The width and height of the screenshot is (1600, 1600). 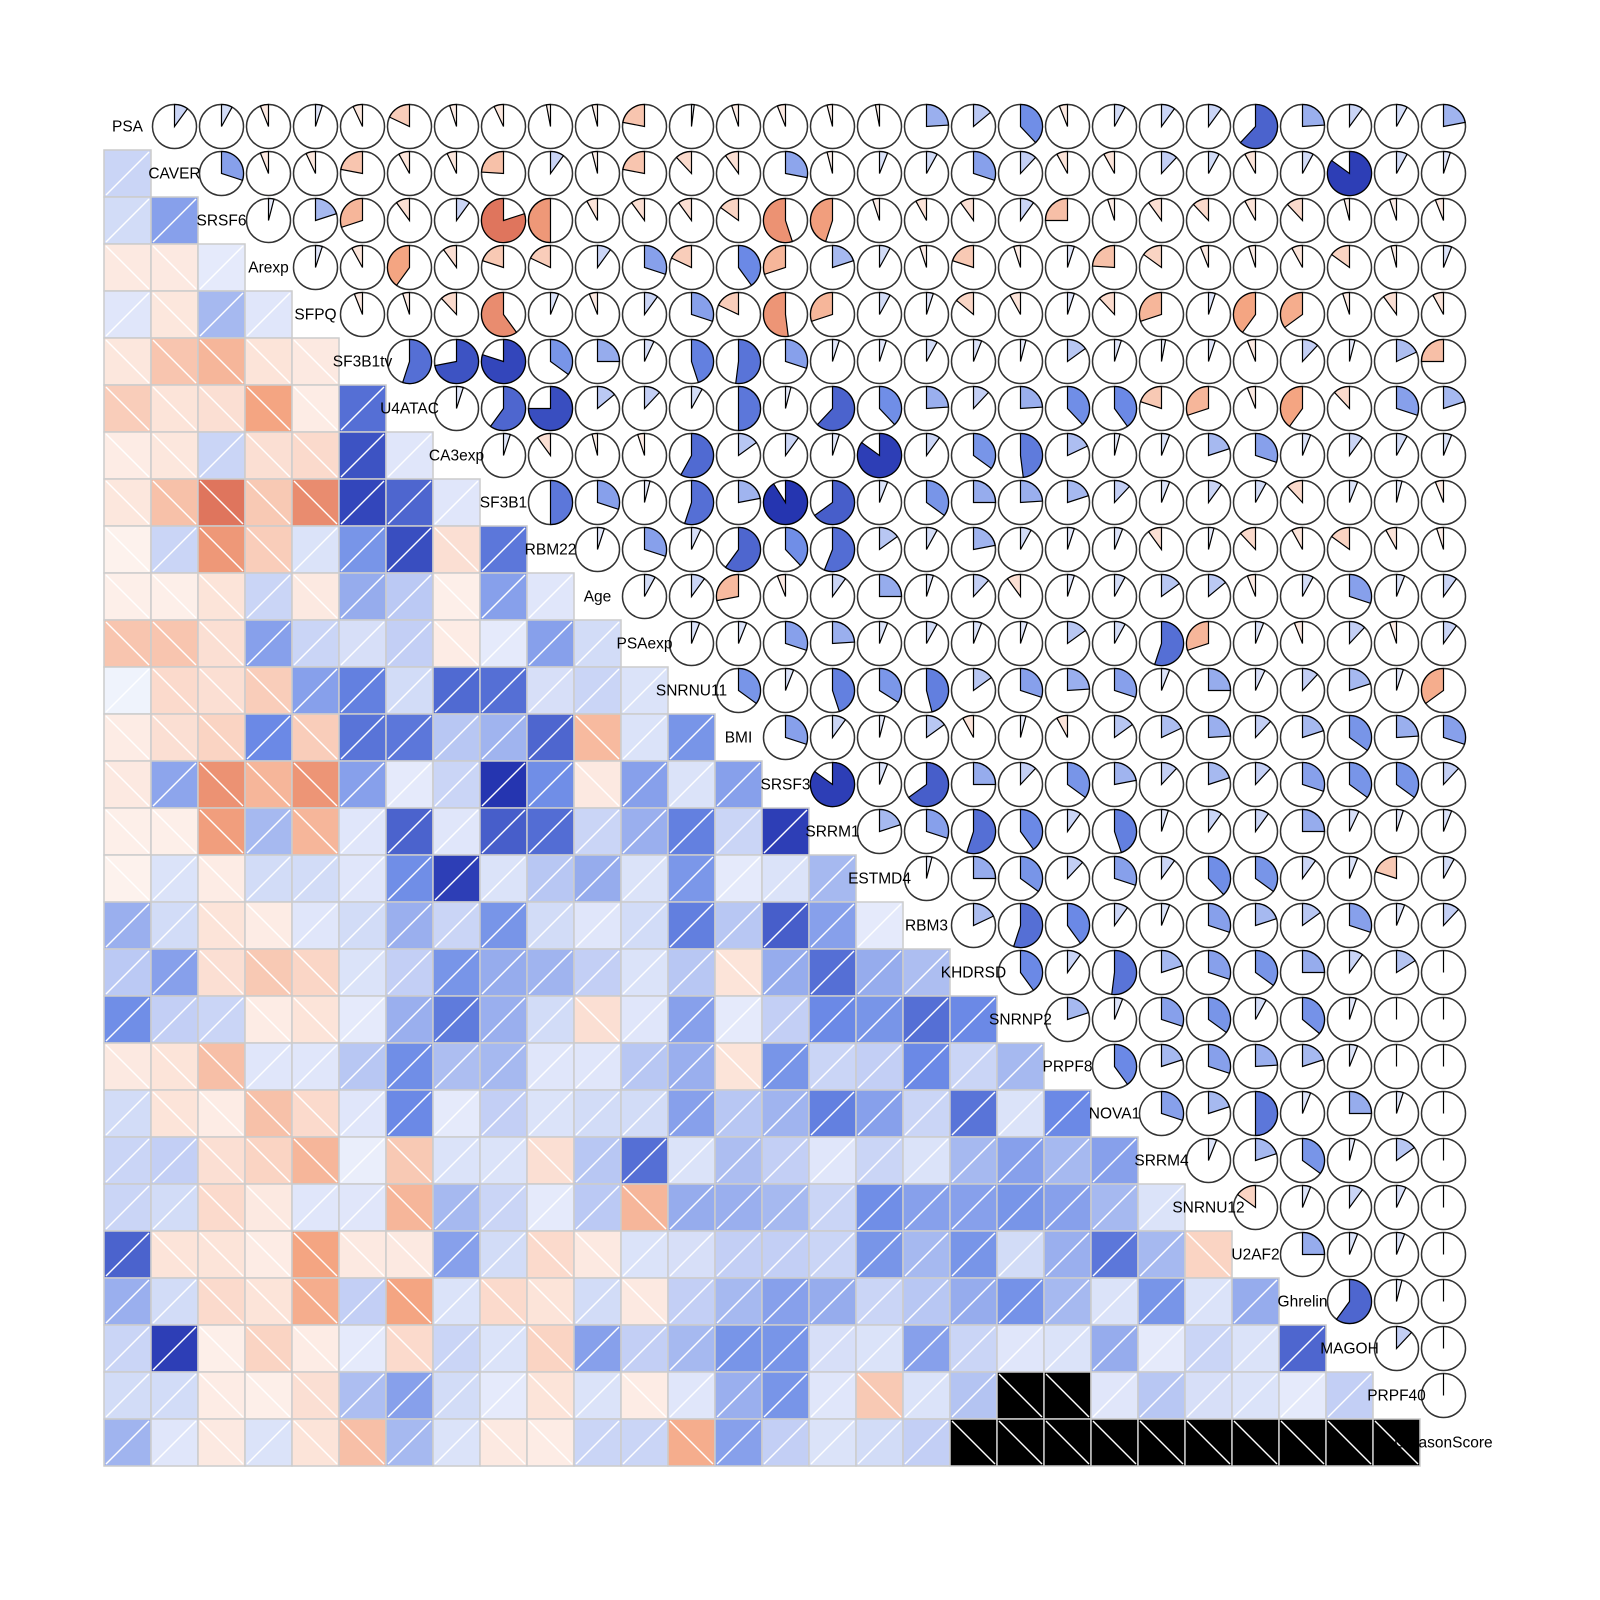 What do you see at coordinates (222, 221) in the screenshot?
I see `variable-label: SRSF6` at bounding box center [222, 221].